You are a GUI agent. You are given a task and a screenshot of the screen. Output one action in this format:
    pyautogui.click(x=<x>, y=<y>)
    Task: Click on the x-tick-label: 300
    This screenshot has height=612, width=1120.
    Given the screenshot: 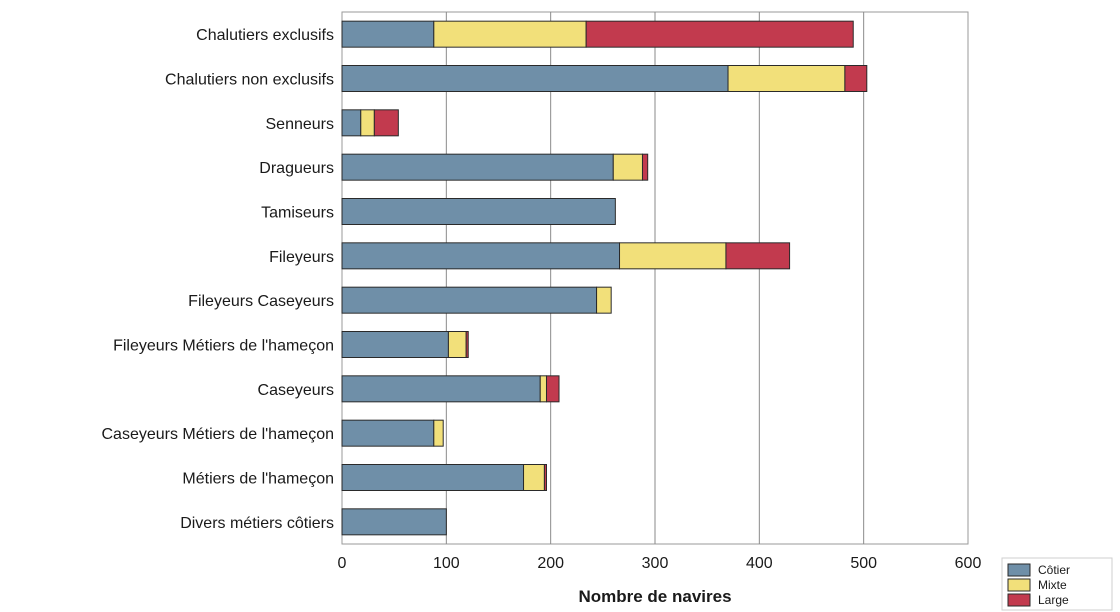 What is the action you would take?
    pyautogui.click(x=655, y=563)
    